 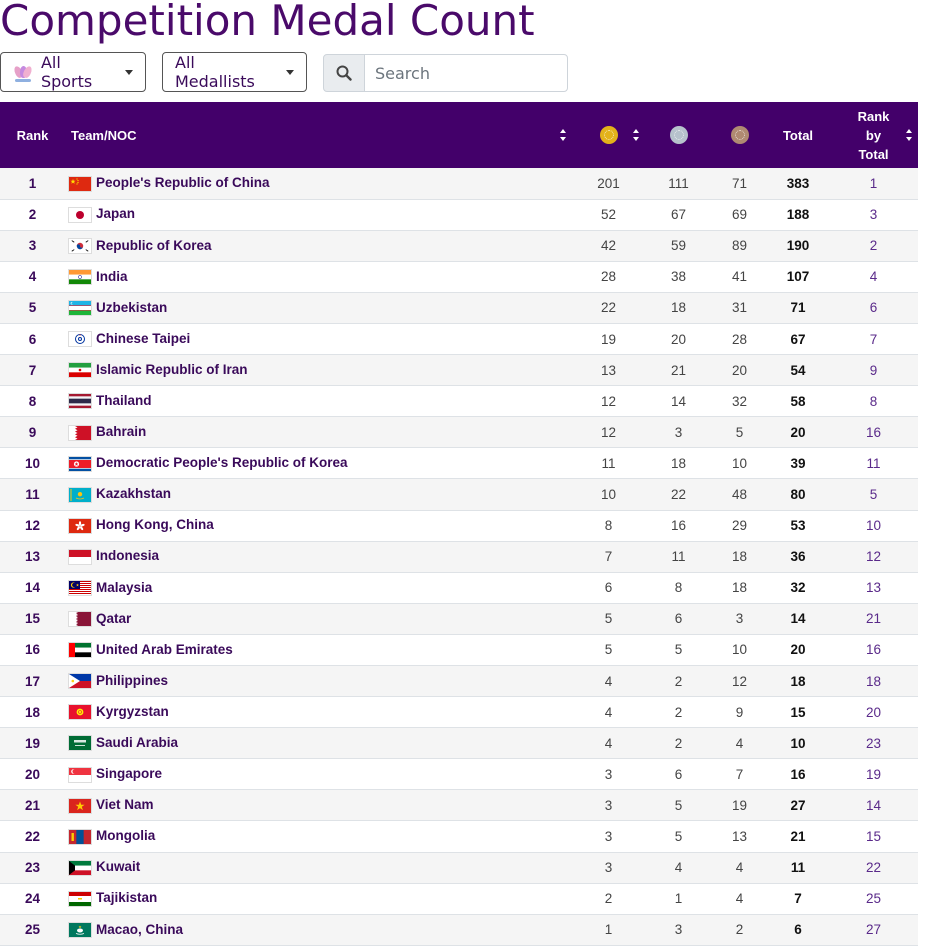 I want to click on team-cell: Saudi Arabia, so click(x=318, y=743).